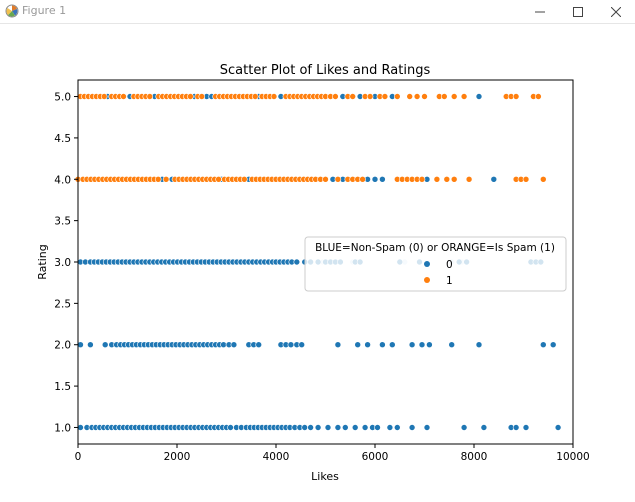 Image resolution: width=635 pixels, height=502 pixels. I want to click on y-tick-label: 3.0, so click(62, 263).